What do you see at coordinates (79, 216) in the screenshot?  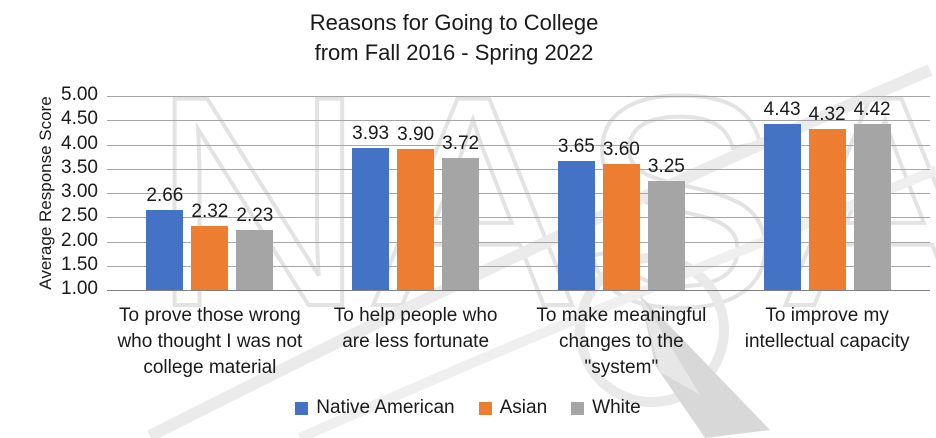 I see `y-tick-label: 2.50` at bounding box center [79, 216].